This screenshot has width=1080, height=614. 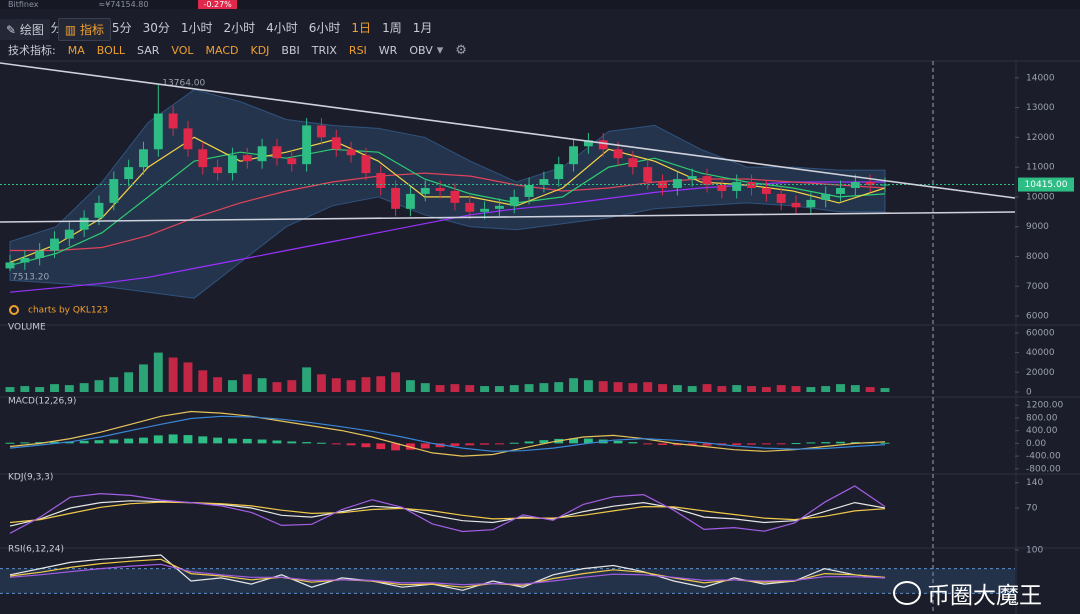 I want to click on y-tick-label: 6000, so click(x=1037, y=317).